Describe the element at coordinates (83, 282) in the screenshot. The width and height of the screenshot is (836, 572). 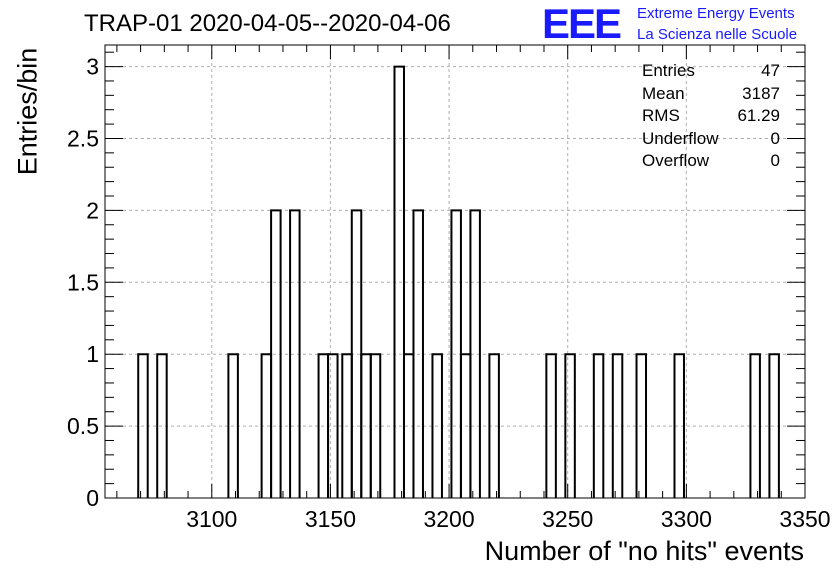
I see `y-tick-label: 1.5` at that location.